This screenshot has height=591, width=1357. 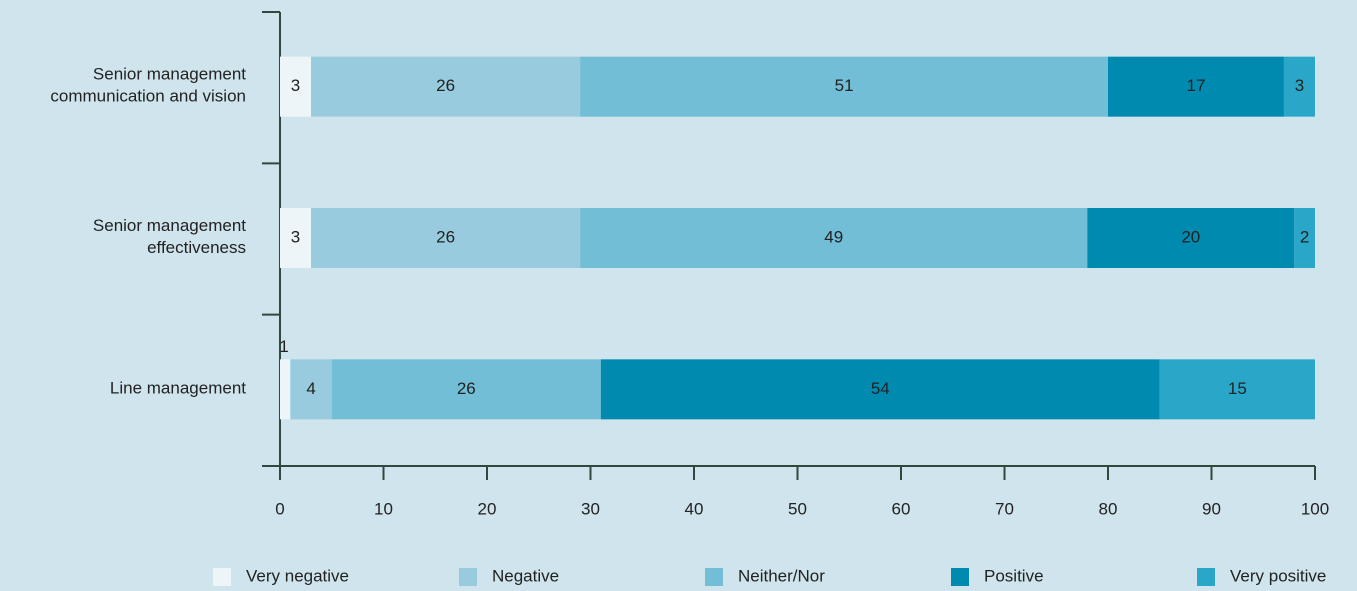 I want to click on data-label: 51, so click(x=844, y=85).